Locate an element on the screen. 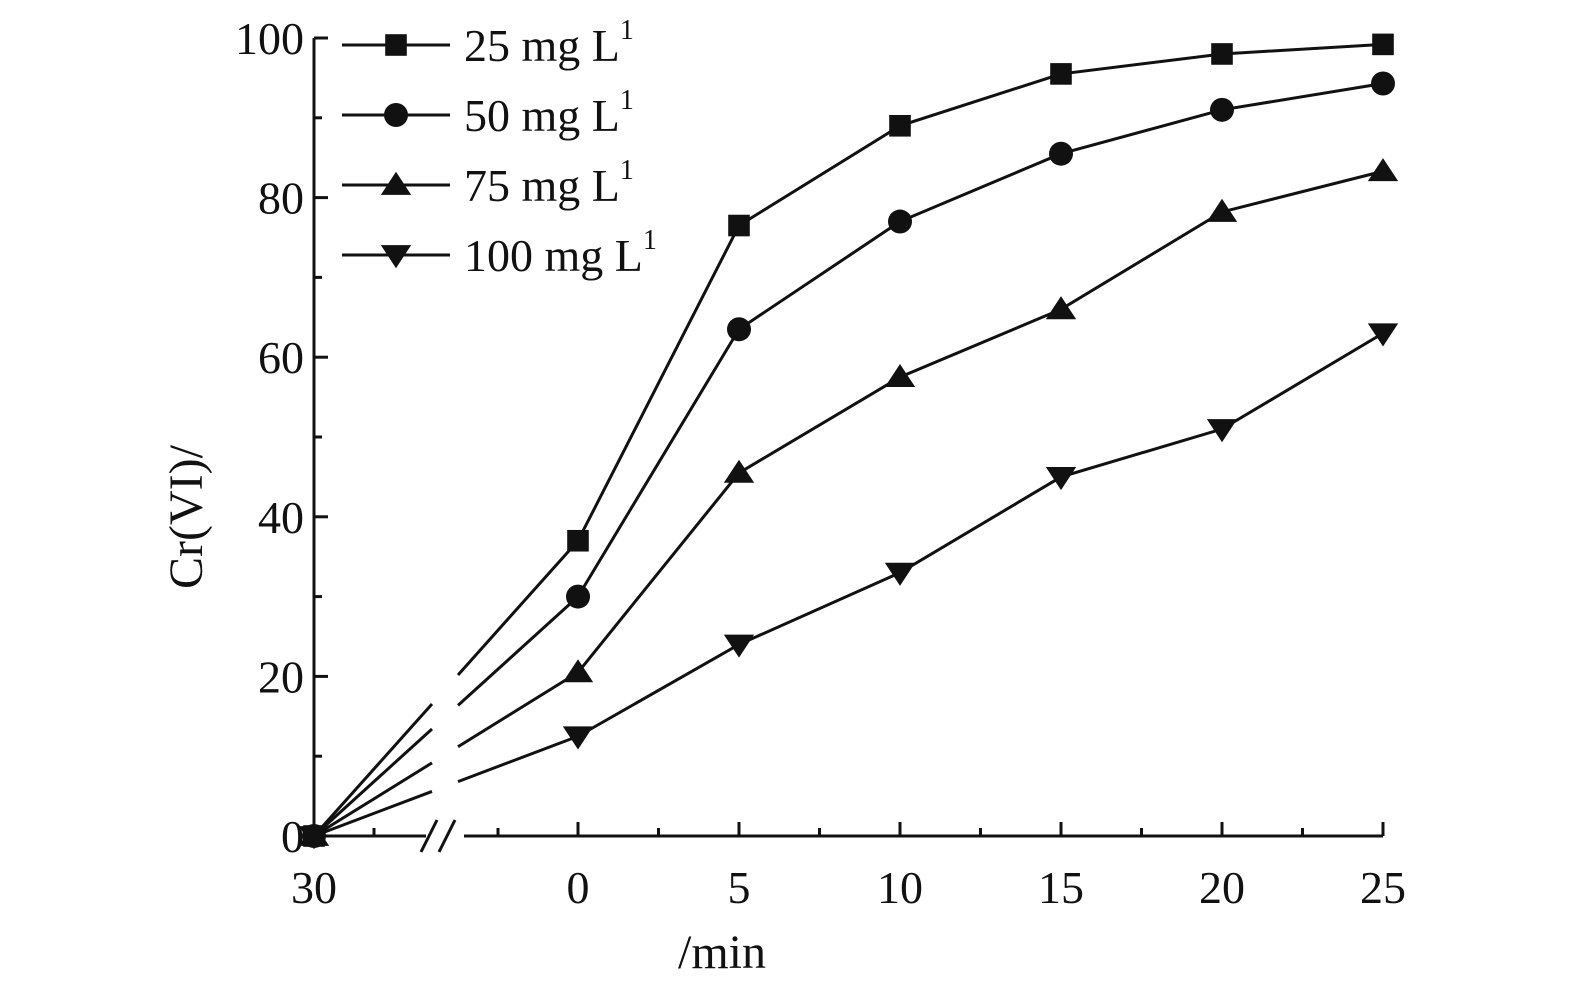  x-tick-label: 10 is located at coordinates (900, 887).